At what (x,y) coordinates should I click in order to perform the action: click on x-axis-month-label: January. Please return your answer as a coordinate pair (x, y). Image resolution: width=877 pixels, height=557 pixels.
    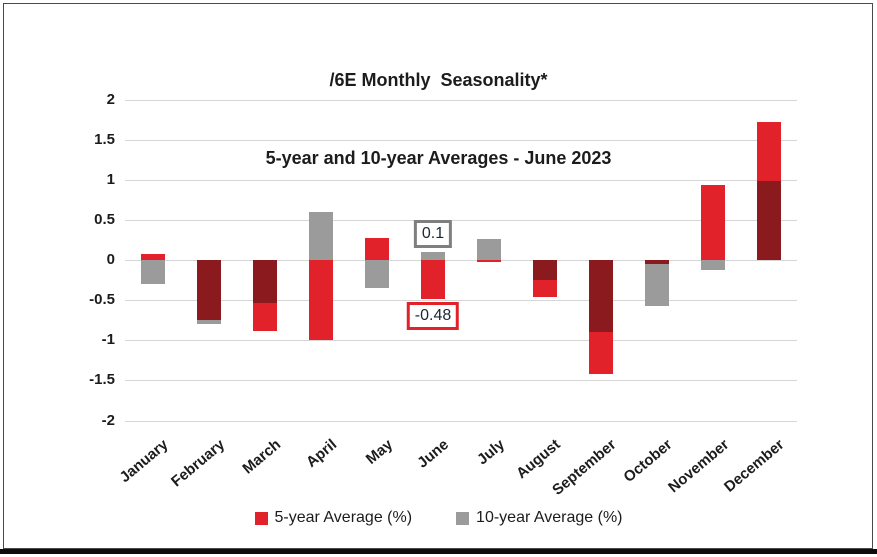
    Looking at the image, I should click on (144, 461).